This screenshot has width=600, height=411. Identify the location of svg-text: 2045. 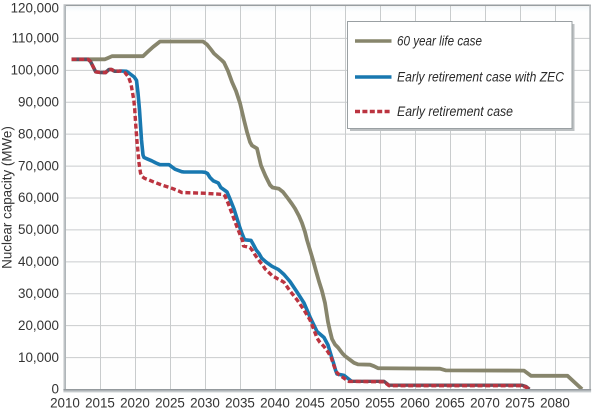
(310, 403).